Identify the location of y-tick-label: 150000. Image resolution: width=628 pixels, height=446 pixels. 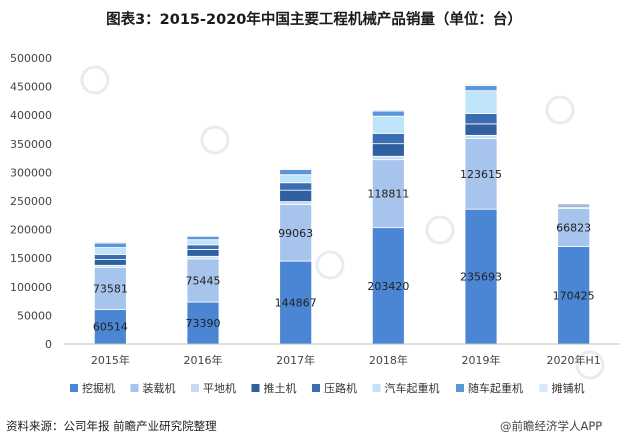
(31, 258).